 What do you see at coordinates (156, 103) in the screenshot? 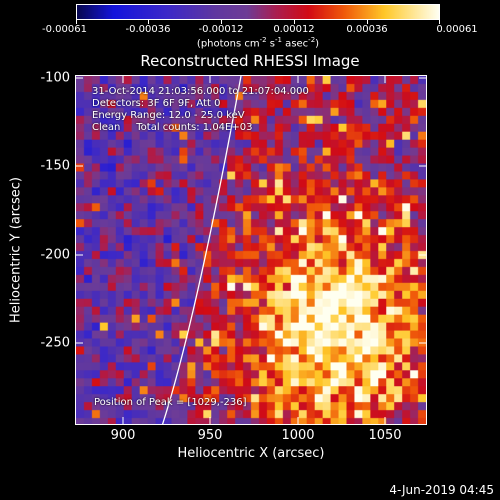
I see `info-detectors: Detectors: 3F 6F 9F, Att 0` at bounding box center [156, 103].